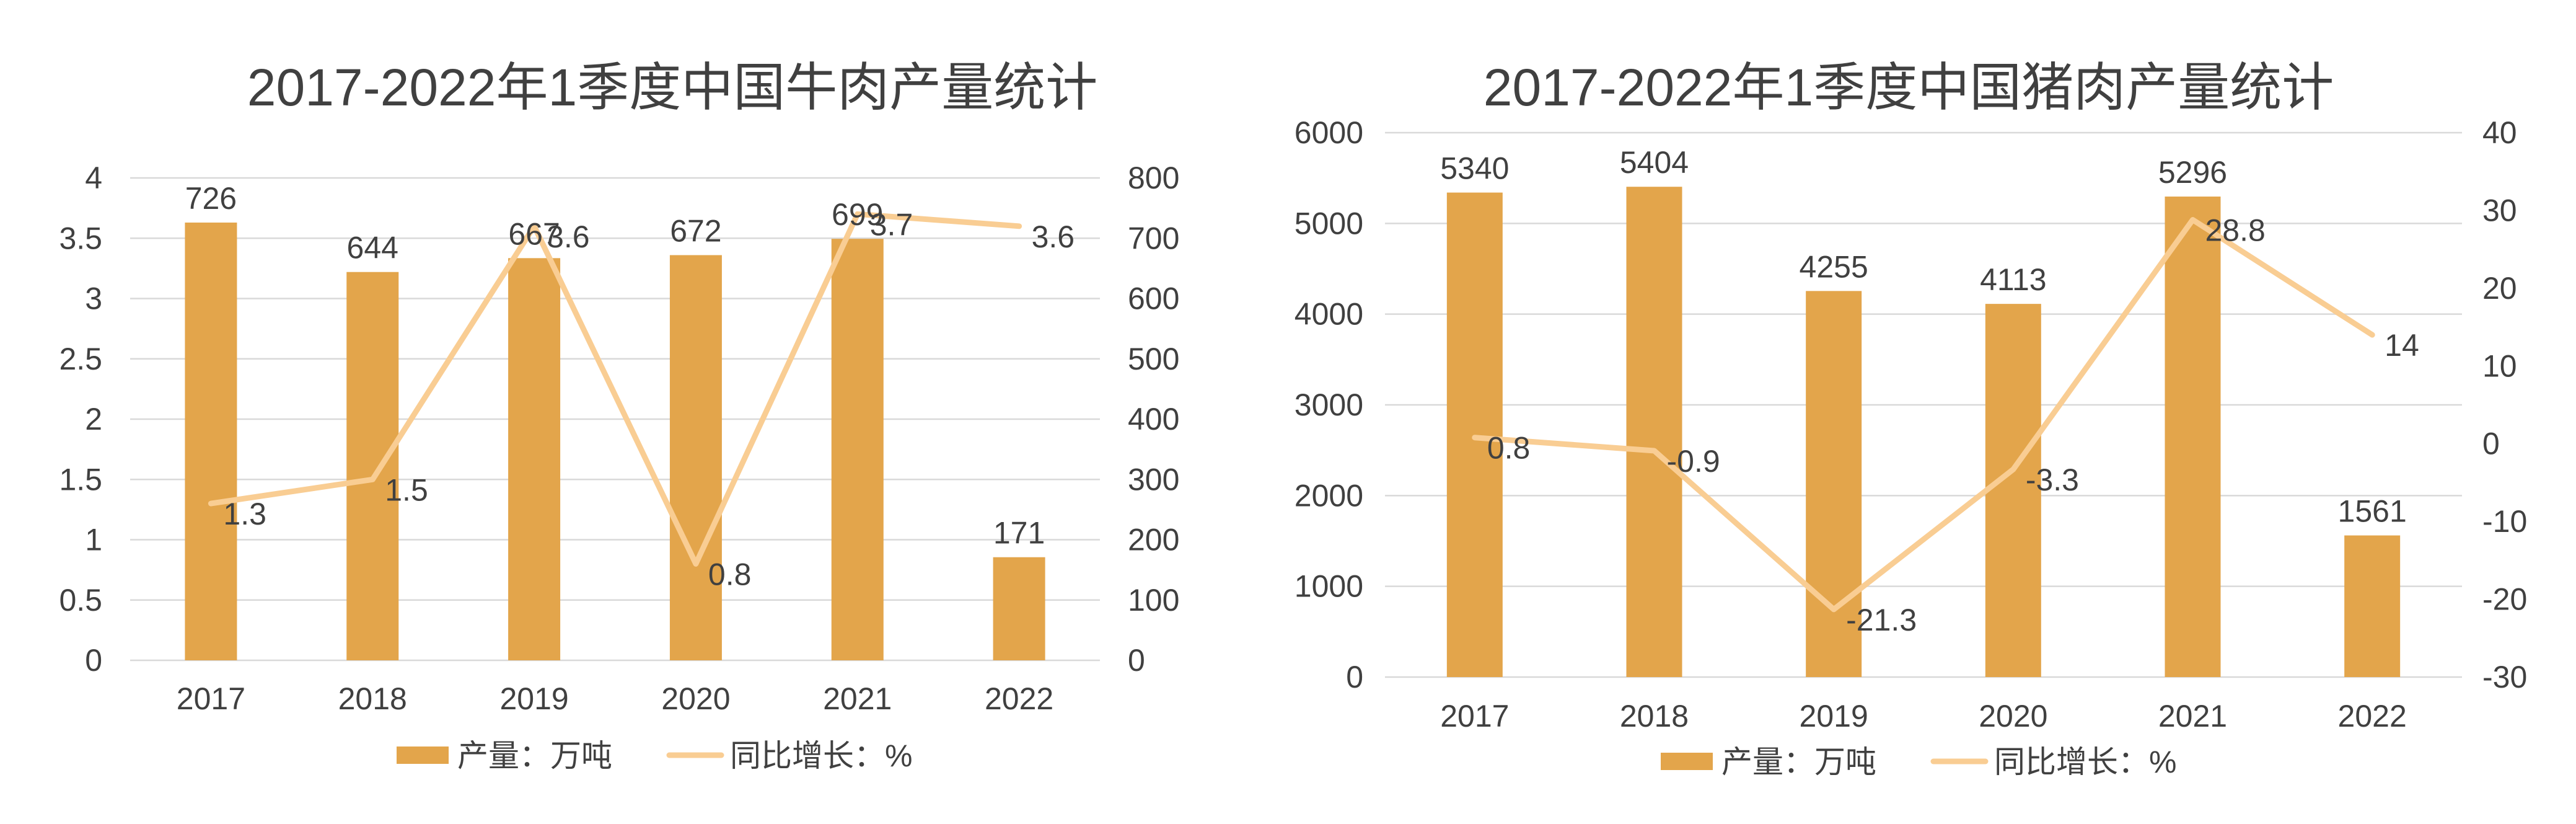  What do you see at coordinates (1655, 162) in the screenshot?
I see `bar-value-label: 5404` at bounding box center [1655, 162].